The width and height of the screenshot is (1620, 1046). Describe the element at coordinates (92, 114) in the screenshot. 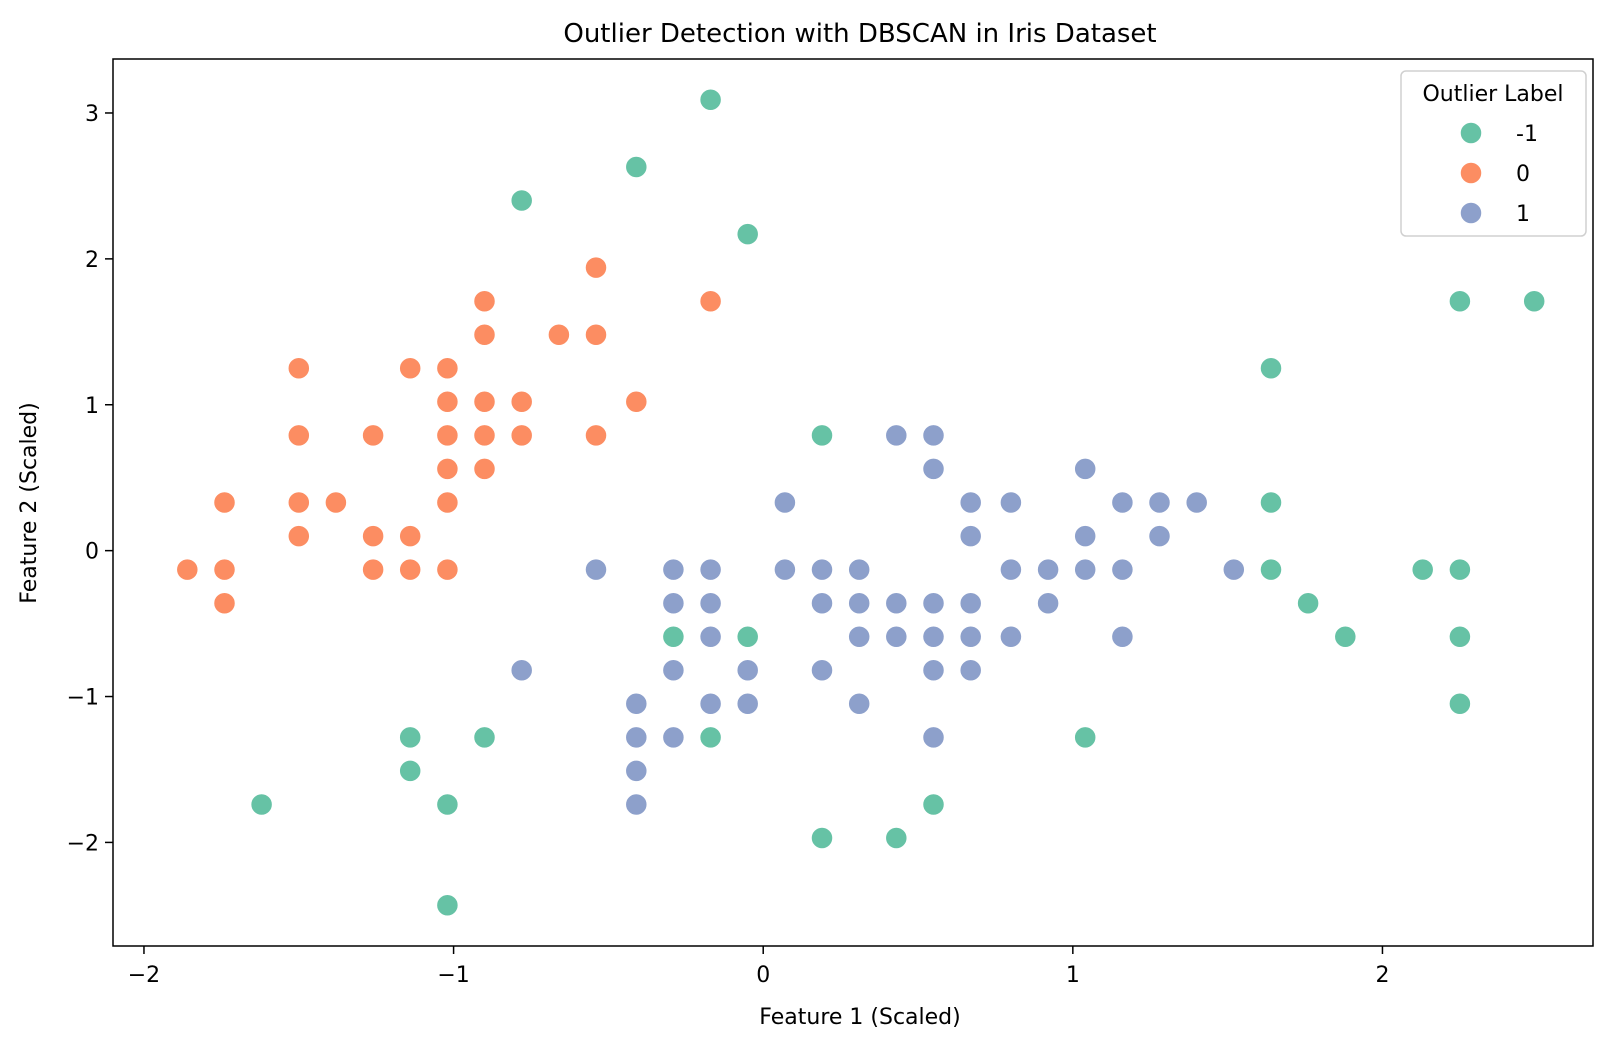

I see `y-tick-label: 3` at that location.